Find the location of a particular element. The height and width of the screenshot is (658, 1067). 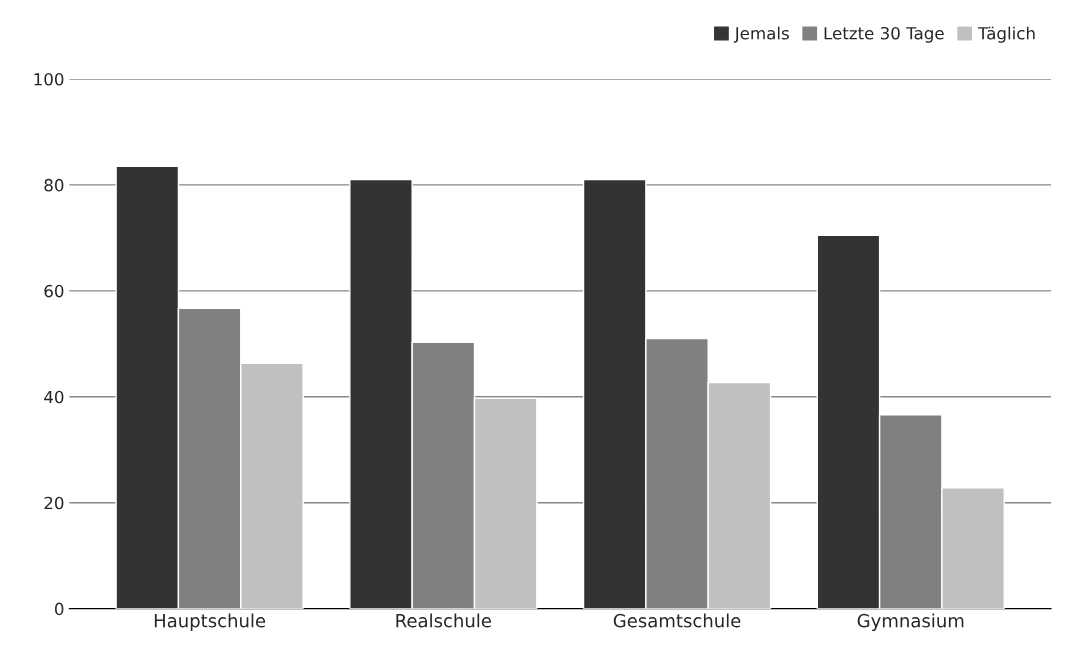

y-tick-label: 20 is located at coordinates (54, 503).